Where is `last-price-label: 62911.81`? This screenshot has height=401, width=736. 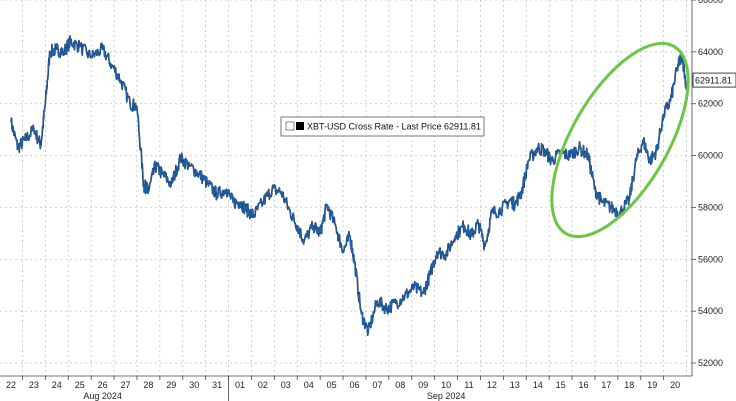
last-price-label: 62911.81 is located at coordinates (713, 81).